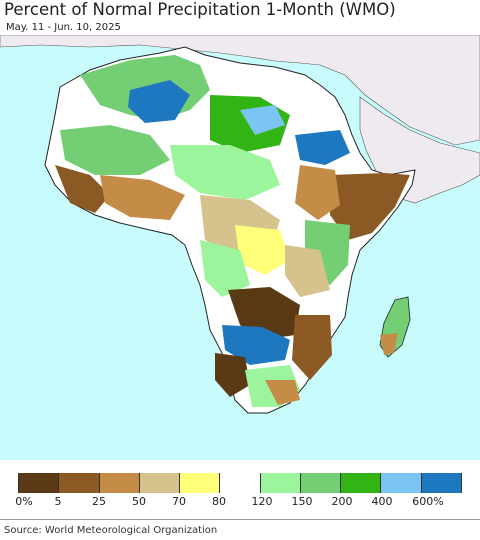 The height and width of the screenshot is (540, 480). I want to click on region-sahel-blue, so click(322, 147).